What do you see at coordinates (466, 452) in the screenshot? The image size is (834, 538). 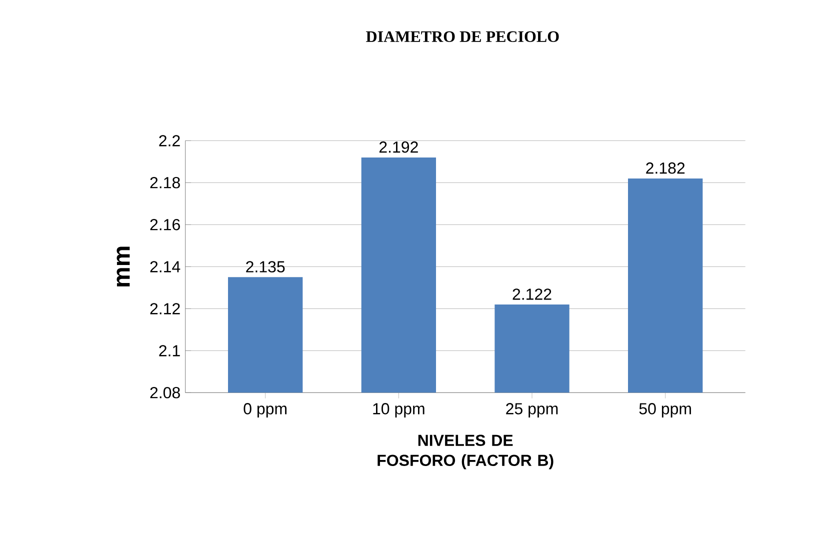 I see `x-axis-title: NIVELES DE FOSFORO (FACTOR B)` at bounding box center [466, 452].